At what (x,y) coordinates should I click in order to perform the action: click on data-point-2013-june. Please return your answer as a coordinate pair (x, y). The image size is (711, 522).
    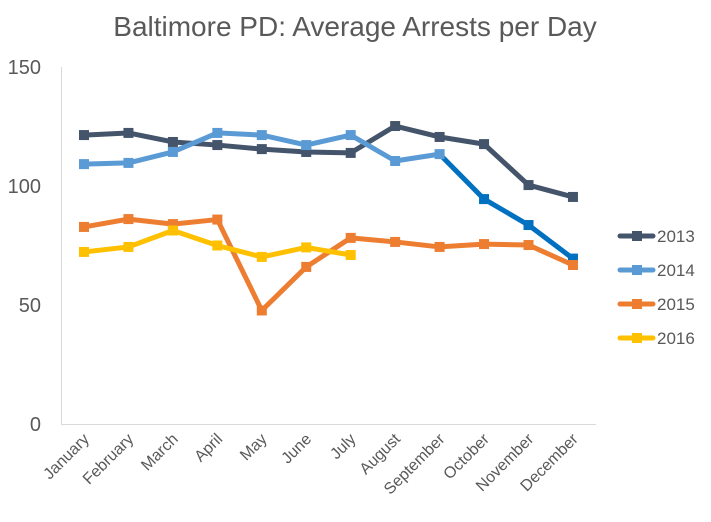
    Looking at the image, I should click on (306, 151).